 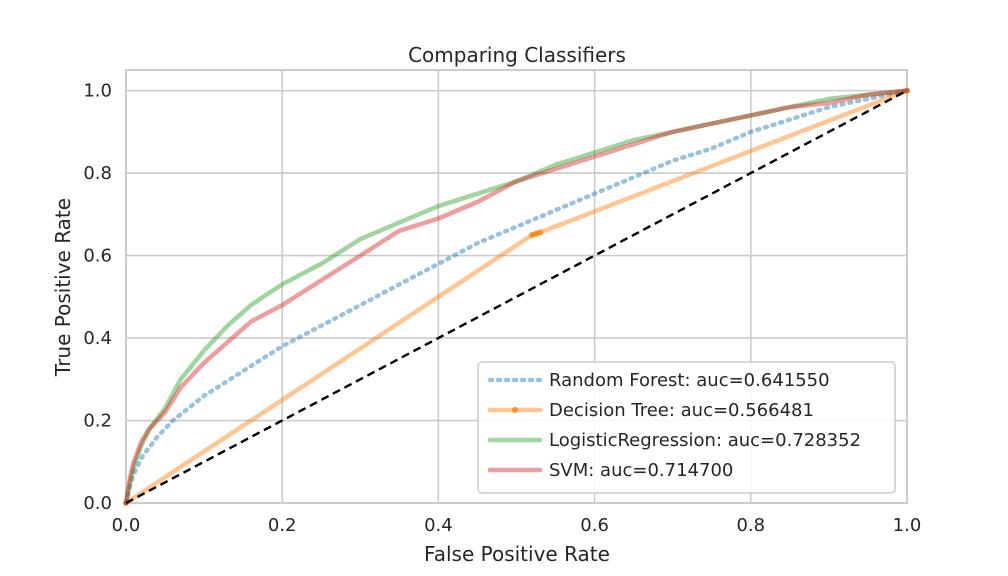 What do you see at coordinates (641, 470) in the screenshot?
I see `legend-entry-label: SVM: auc=0.714700` at bounding box center [641, 470].